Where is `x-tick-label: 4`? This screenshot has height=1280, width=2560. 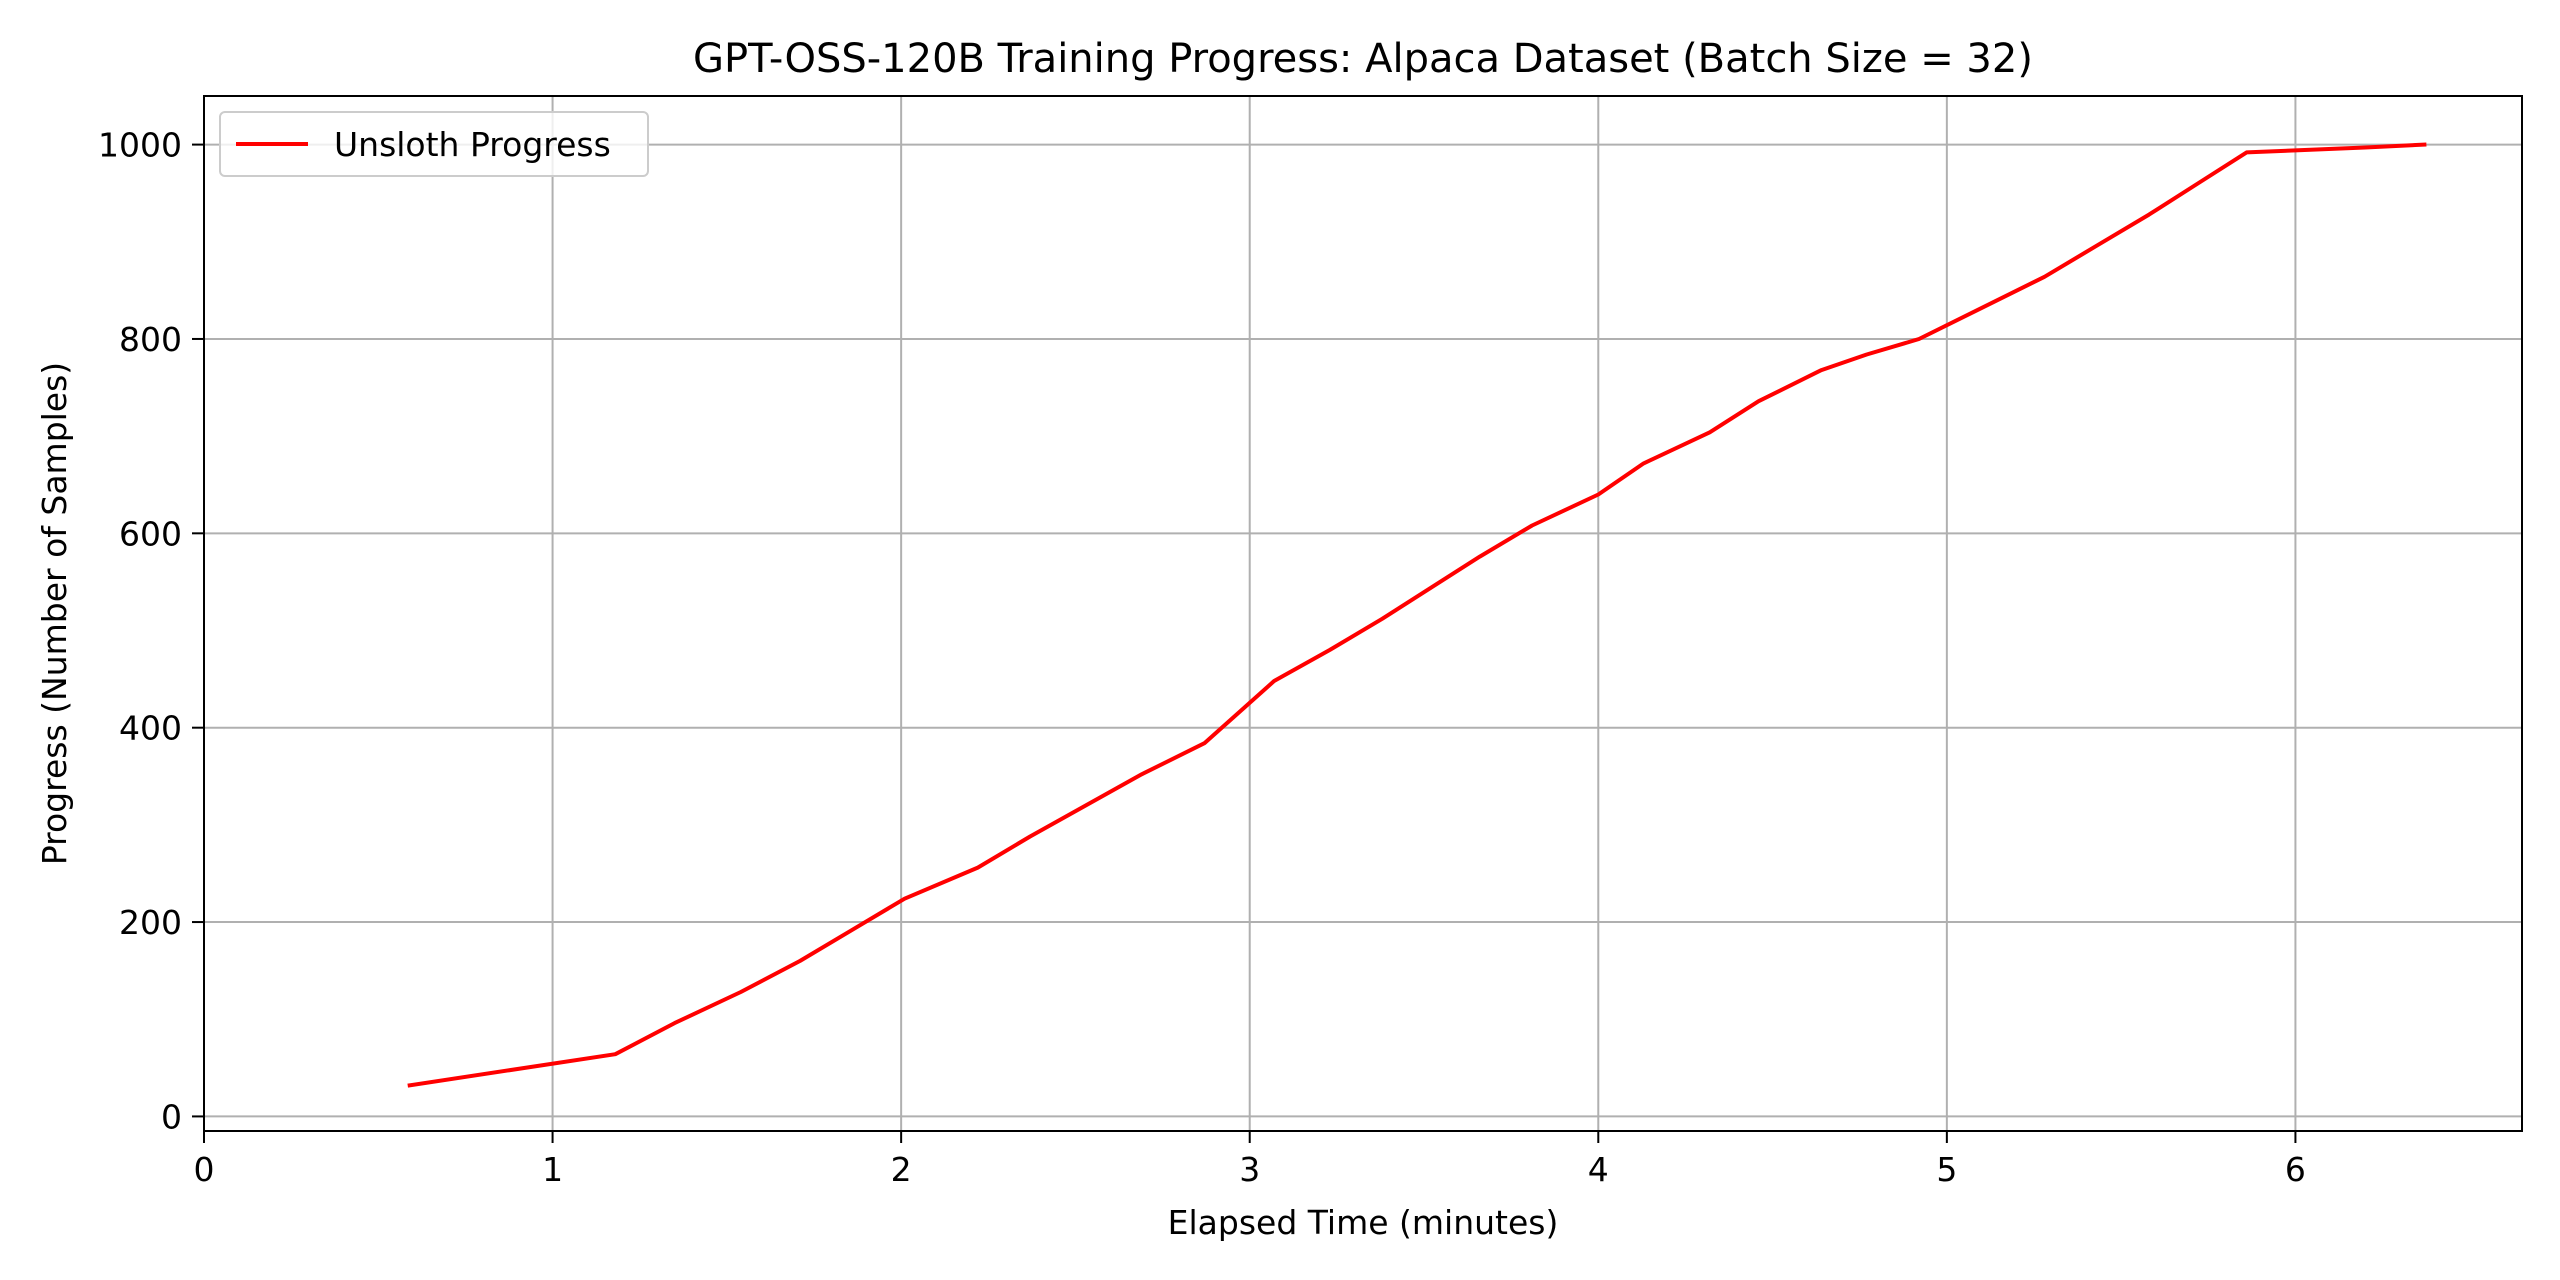 x-tick-label: 4 is located at coordinates (1598, 1169).